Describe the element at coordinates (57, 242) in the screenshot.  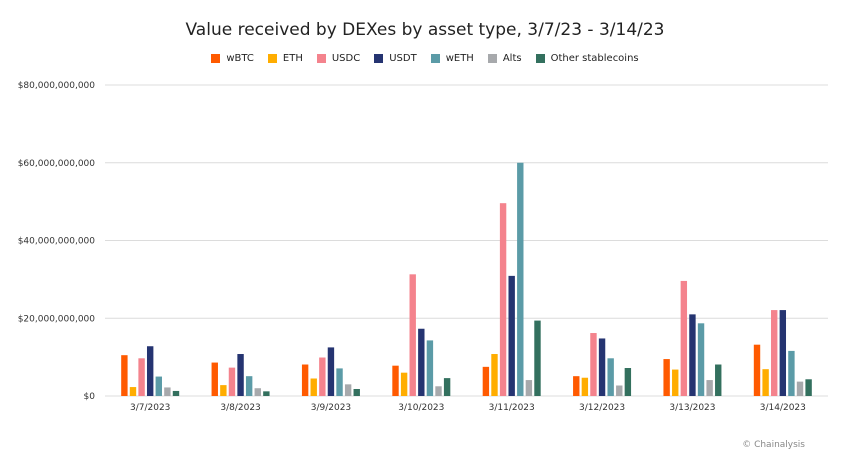
I see `y-tick-label: $40,000,000,000` at that location.